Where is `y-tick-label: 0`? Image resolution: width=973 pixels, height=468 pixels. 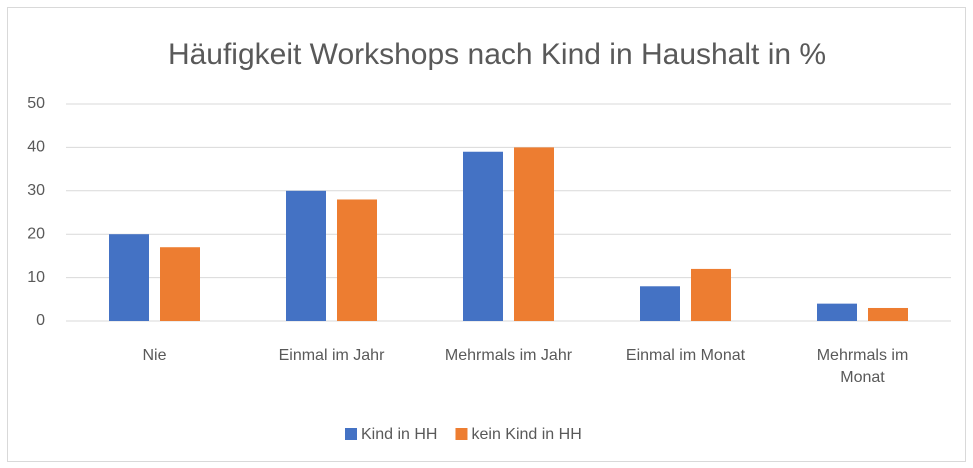
y-tick-label: 0 is located at coordinates (40, 320).